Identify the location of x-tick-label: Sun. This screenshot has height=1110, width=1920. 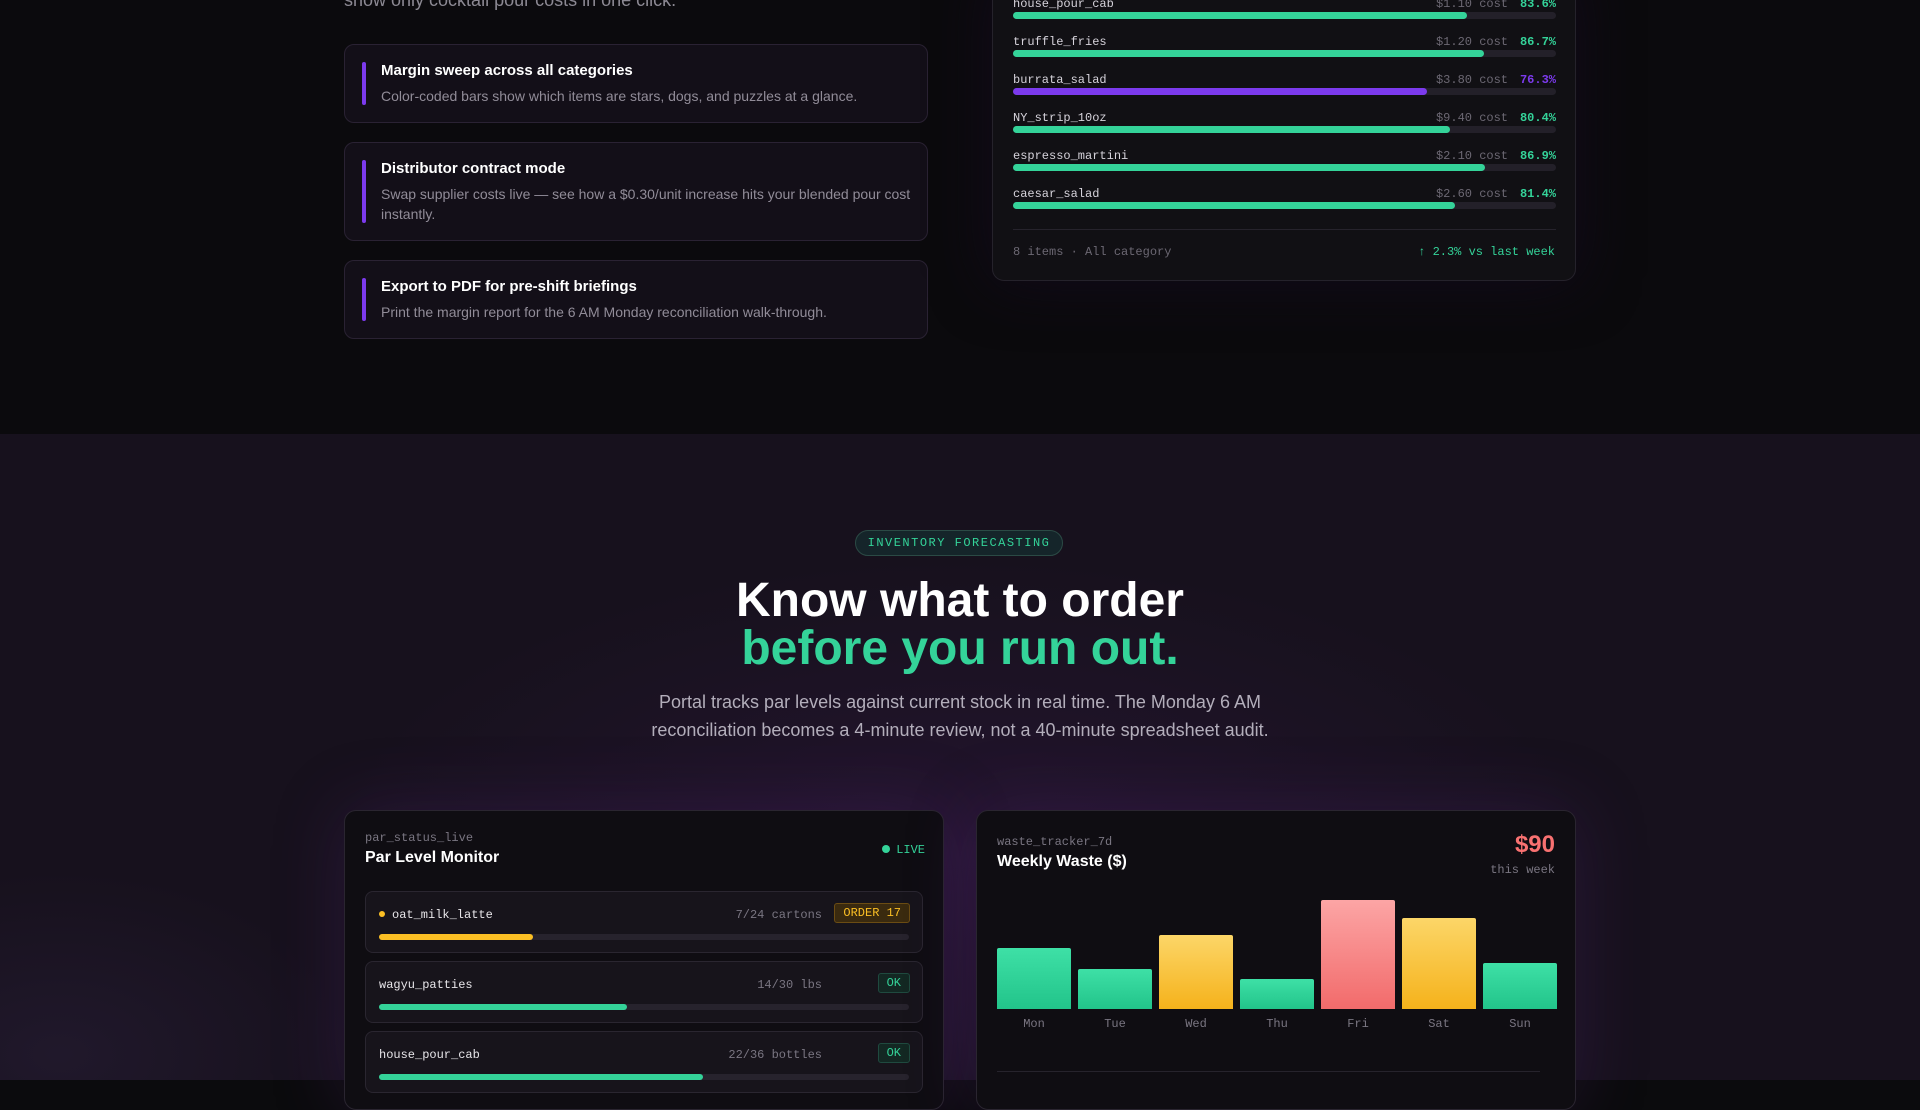
(1520, 1024).